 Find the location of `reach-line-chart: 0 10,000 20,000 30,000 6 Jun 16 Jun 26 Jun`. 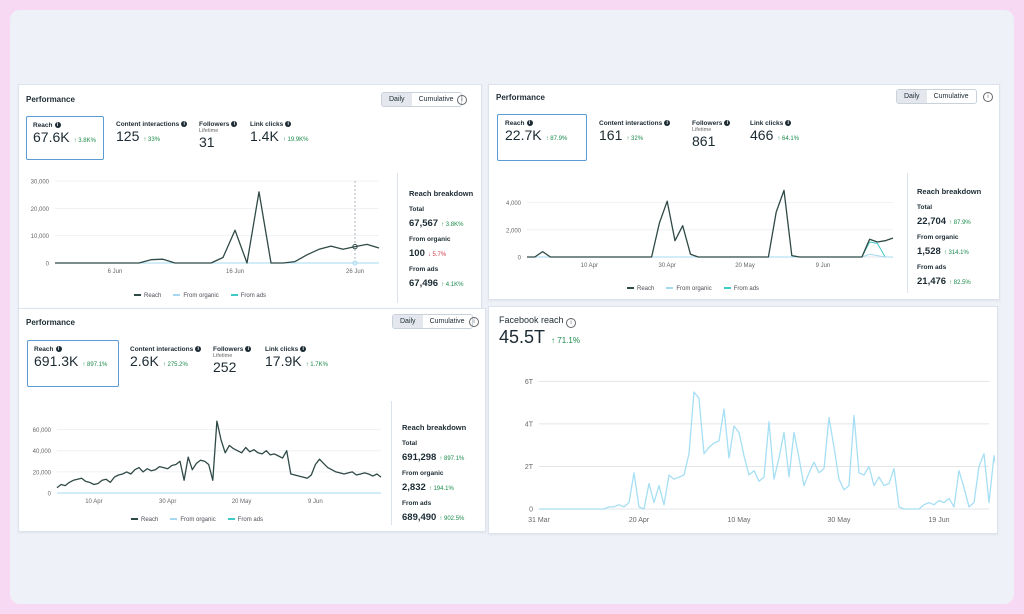

reach-line-chart: 0 10,000 20,000 30,000 6 Jun 16 Jun 26 Jun is located at coordinates (203, 232).